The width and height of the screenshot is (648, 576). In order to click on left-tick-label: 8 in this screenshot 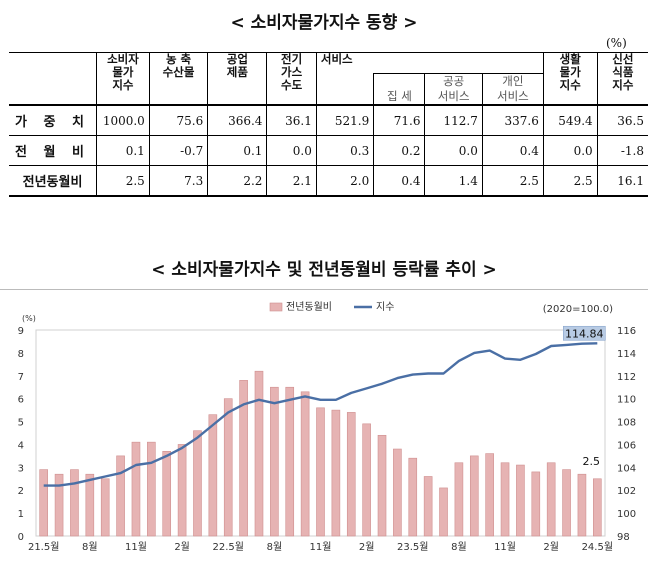, I will do `click(21, 354)`.